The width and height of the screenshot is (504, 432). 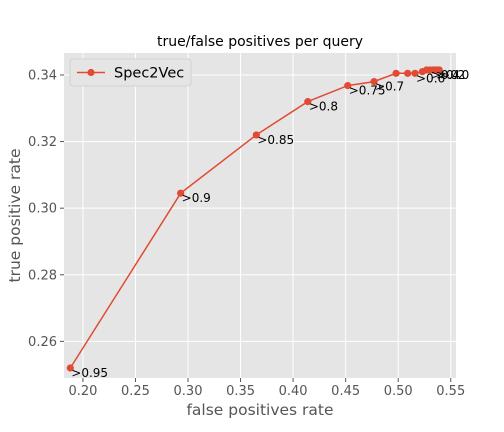 I want to click on y-axis-label: true positive rate, so click(x=15, y=216).